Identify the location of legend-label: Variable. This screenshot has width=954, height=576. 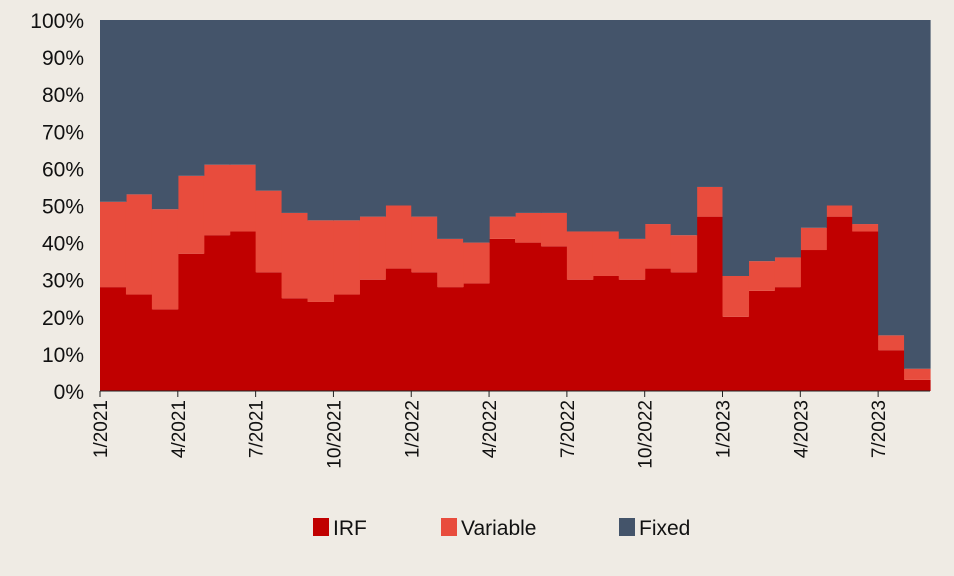
(499, 528).